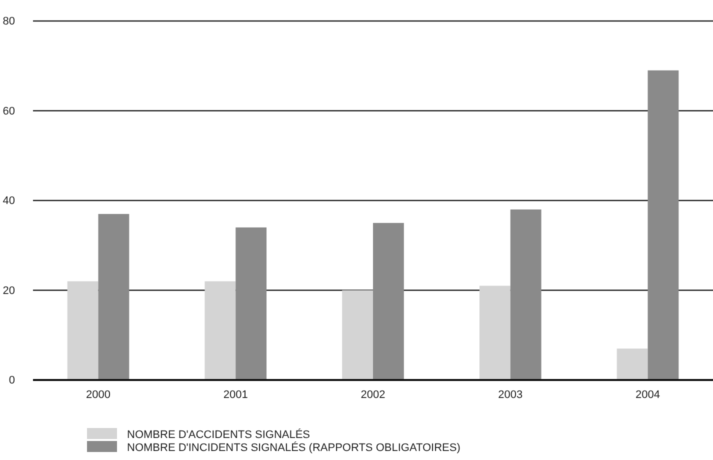 The width and height of the screenshot is (713, 460). I want to click on y-tick-label: 60, so click(8, 111).